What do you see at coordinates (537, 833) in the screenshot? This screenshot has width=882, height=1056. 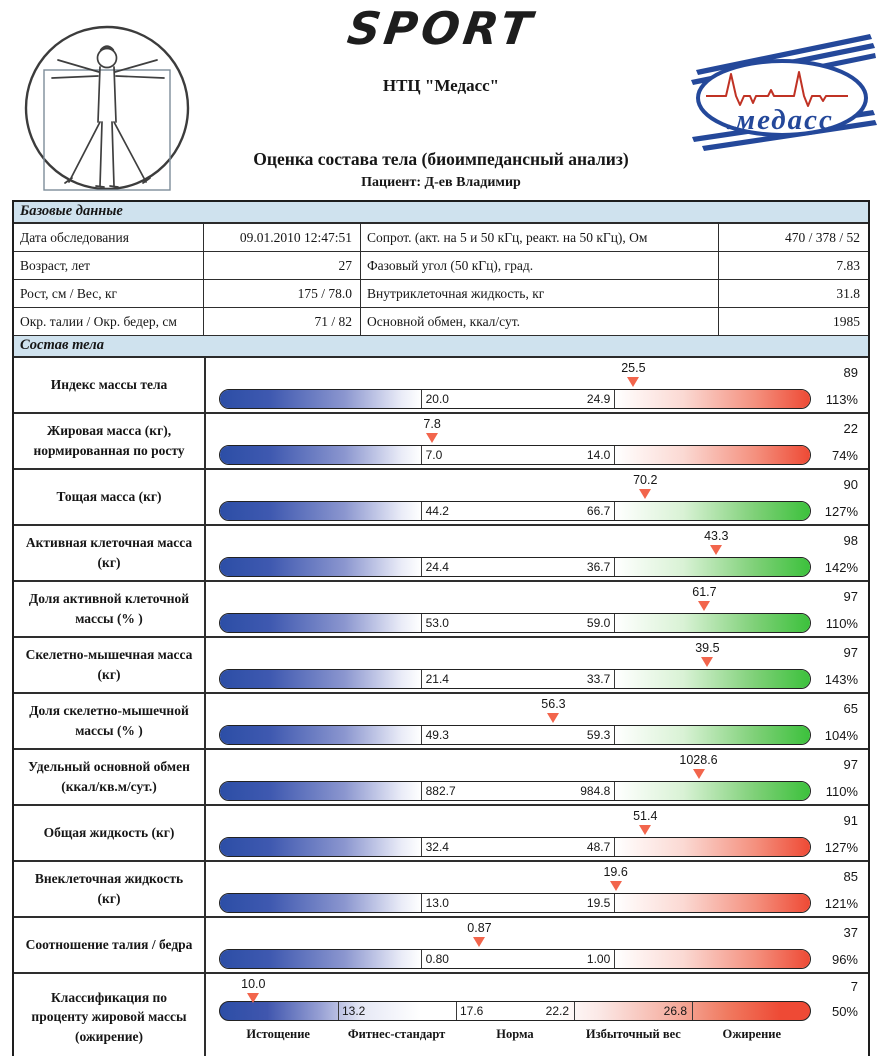 I see `parameter-gauge: 32.4 48.7 51.4 91 127%` at bounding box center [537, 833].